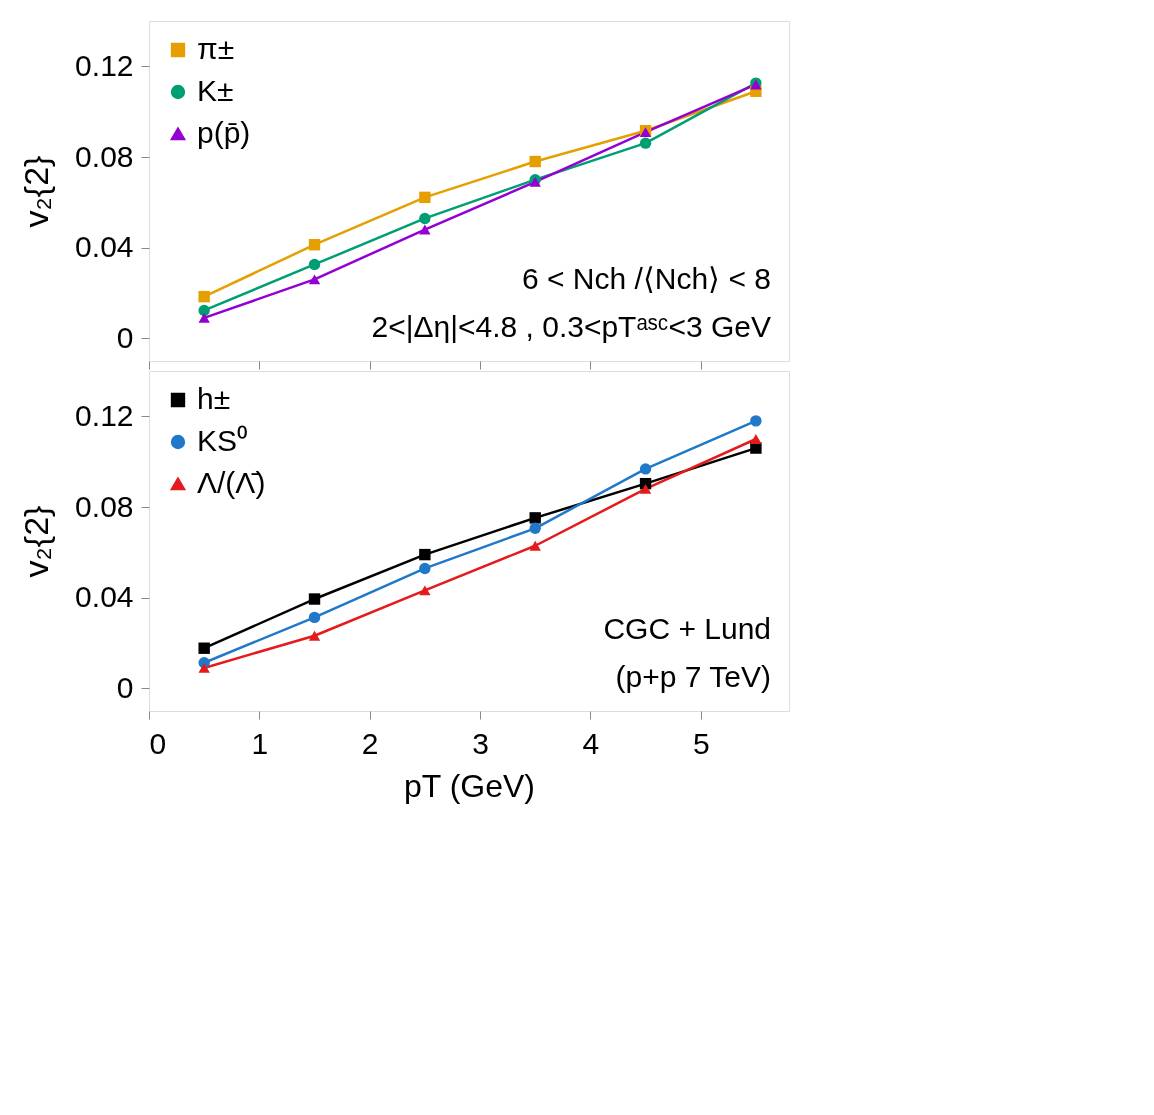 The width and height of the screenshot is (1154, 1115). Describe the element at coordinates (370, 743) in the screenshot. I see `x-tick-label: 2` at that location.